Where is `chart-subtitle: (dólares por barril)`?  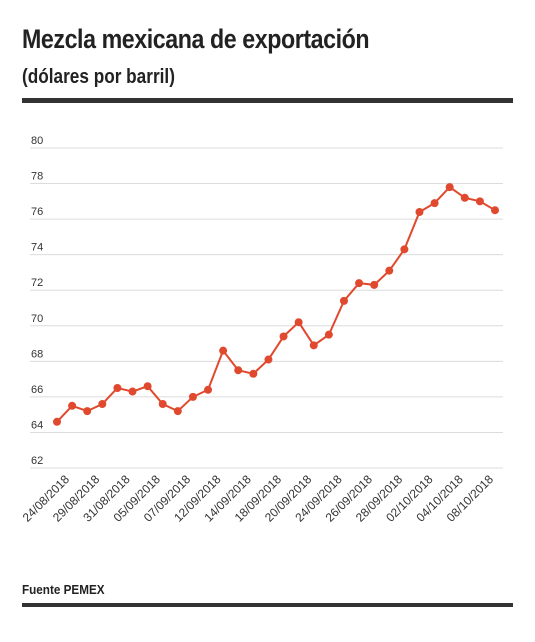
chart-subtitle: (dólares por barril) is located at coordinates (98, 77).